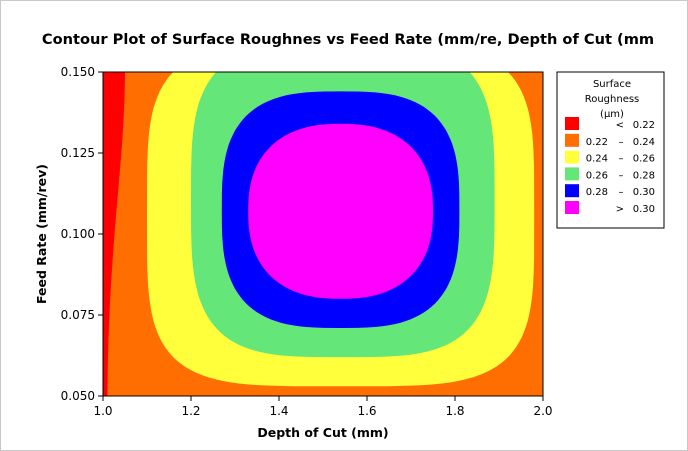 The height and width of the screenshot is (451, 688). I want to click on x-tick-label: 2.0, so click(542, 411).